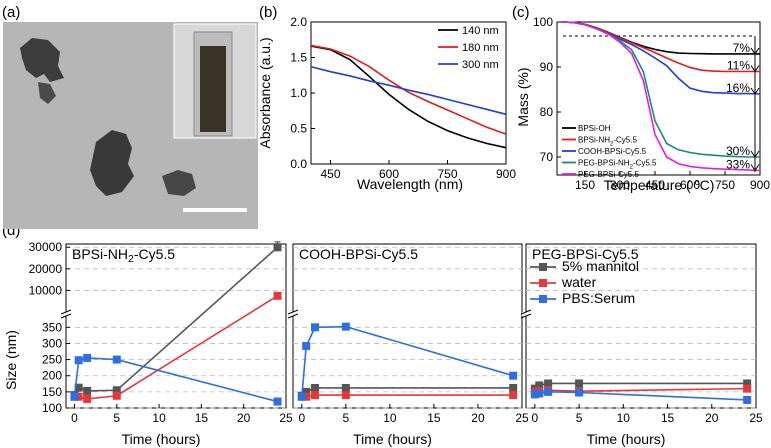  What do you see at coordinates (298, 58) in the screenshot?
I see `y-tick-label: 1.5` at bounding box center [298, 58].